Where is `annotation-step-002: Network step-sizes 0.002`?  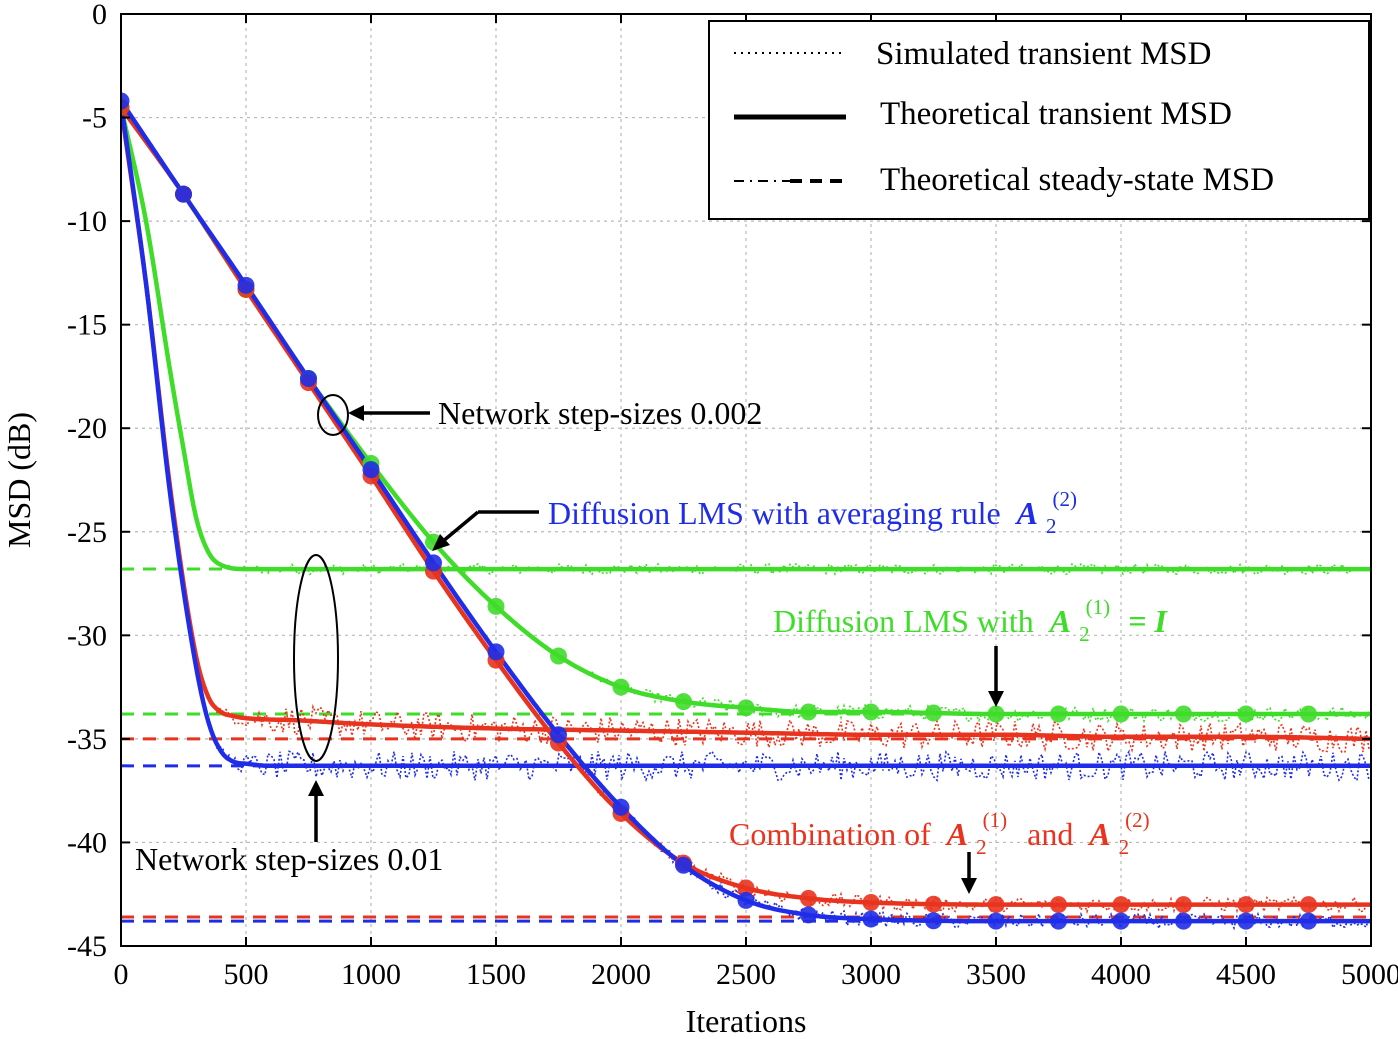 annotation-step-002: Network step-sizes 0.002 is located at coordinates (539, 415).